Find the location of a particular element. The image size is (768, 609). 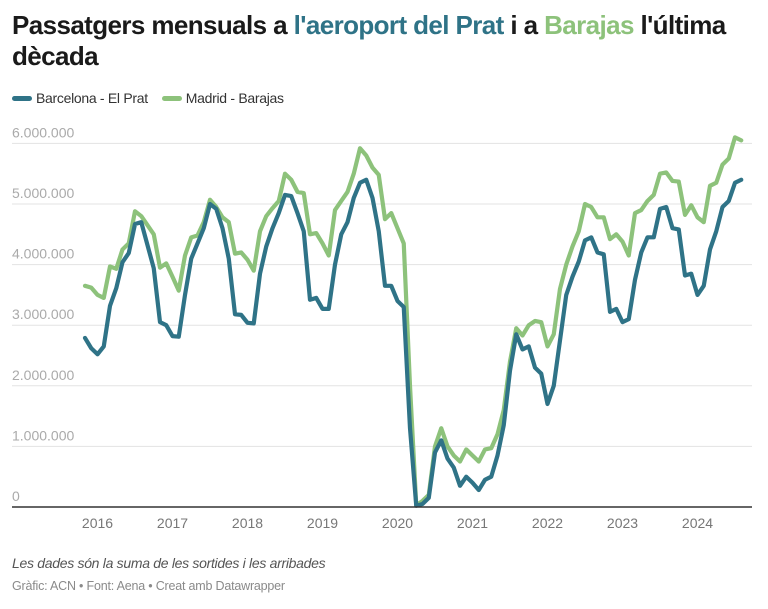

x-tick-label: 2021 is located at coordinates (472, 523).